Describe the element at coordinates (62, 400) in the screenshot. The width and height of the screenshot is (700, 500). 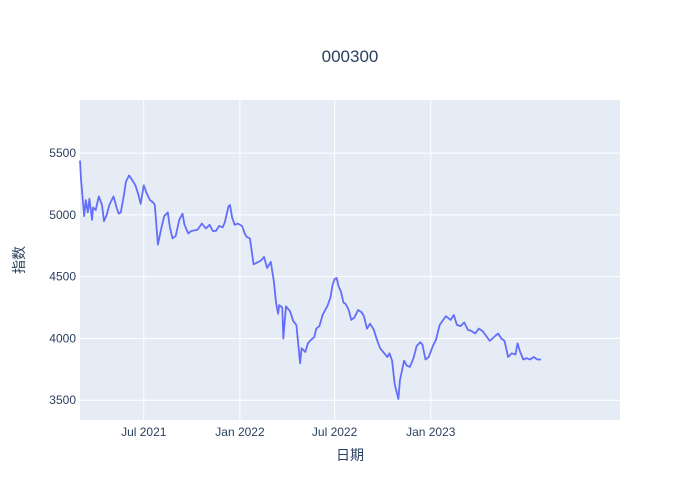
I see `y-tick-label: 3500` at that location.